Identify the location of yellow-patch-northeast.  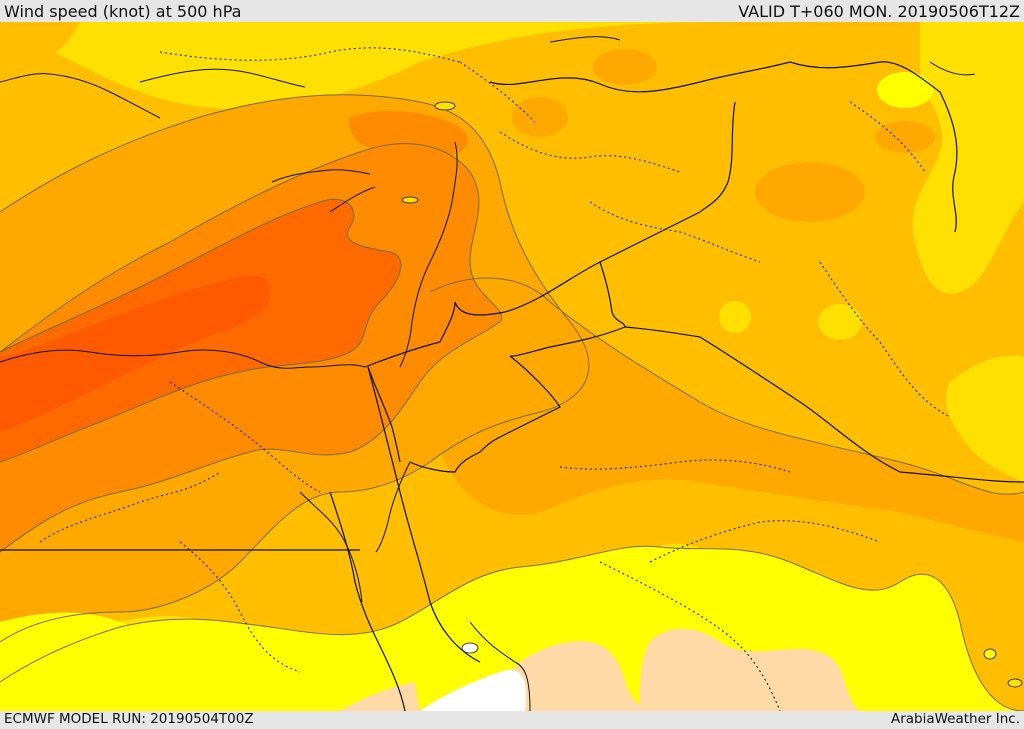
(905, 90).